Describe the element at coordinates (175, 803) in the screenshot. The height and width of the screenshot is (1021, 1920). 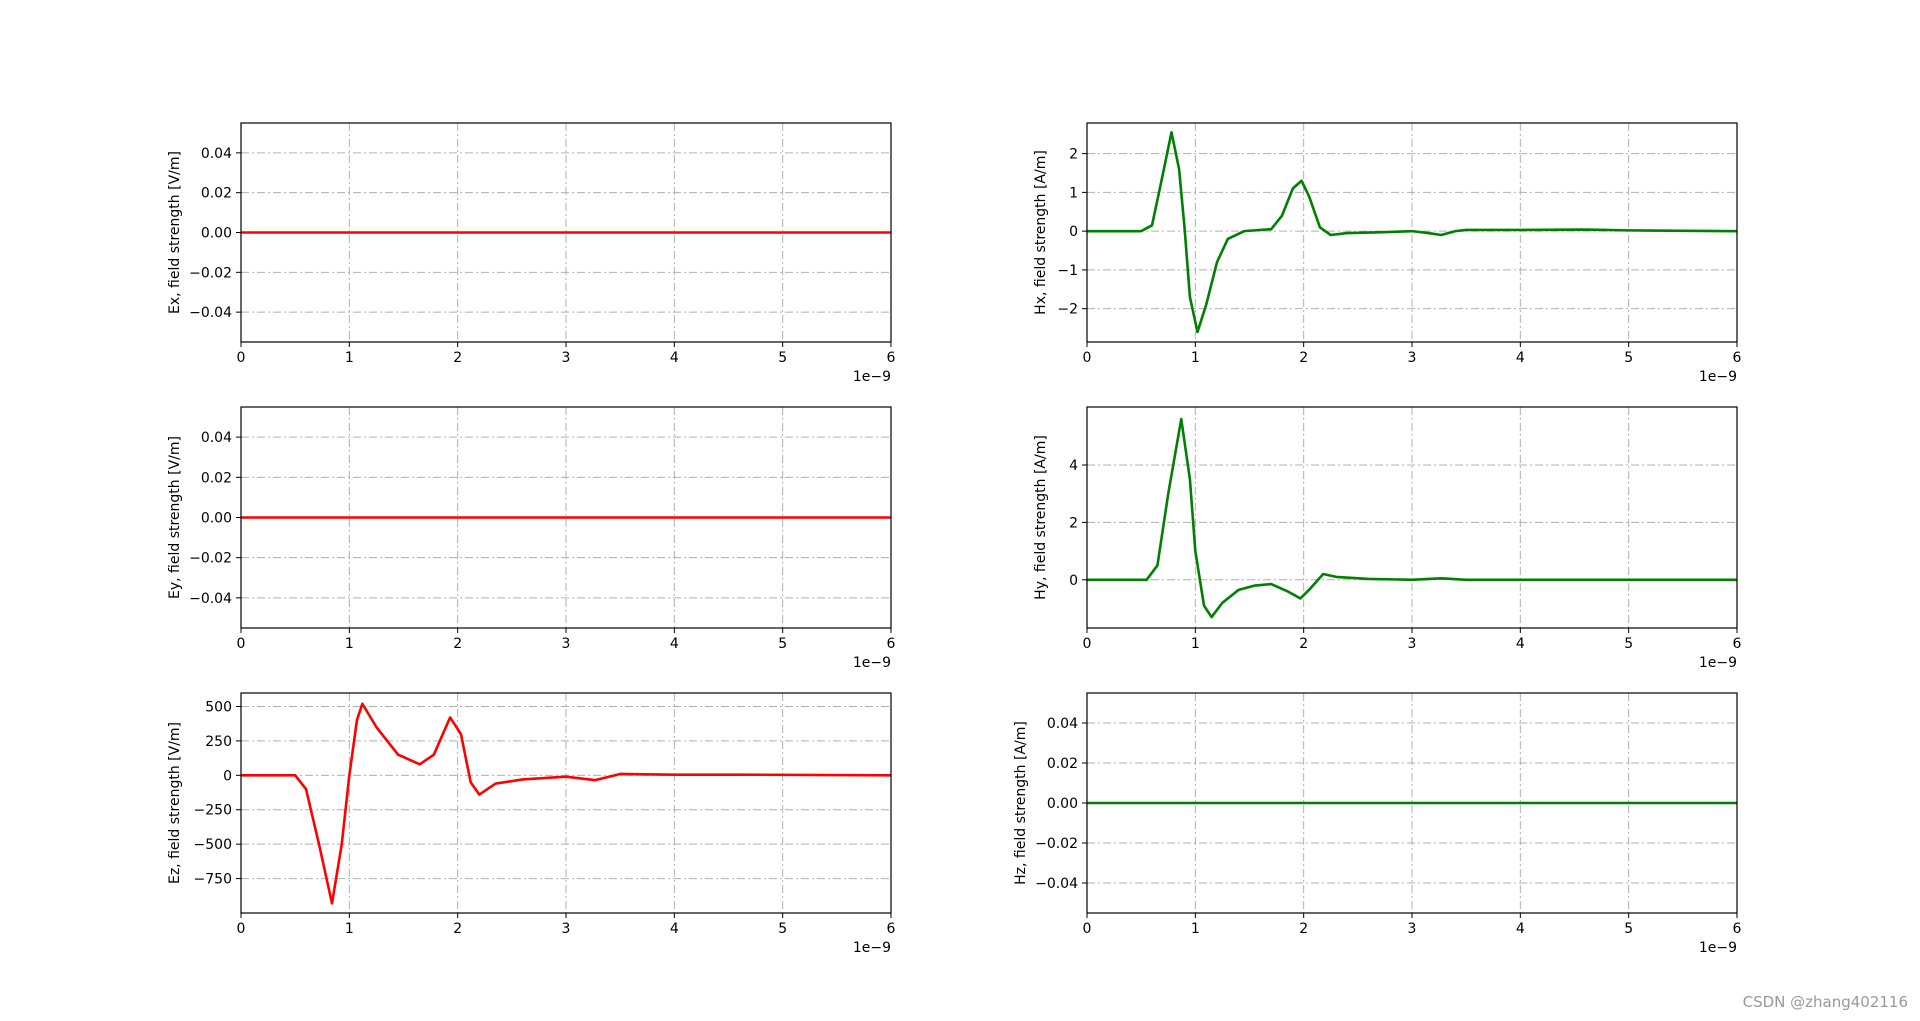
I see `y-axis-label: Ez, field strength [V/m]` at that location.